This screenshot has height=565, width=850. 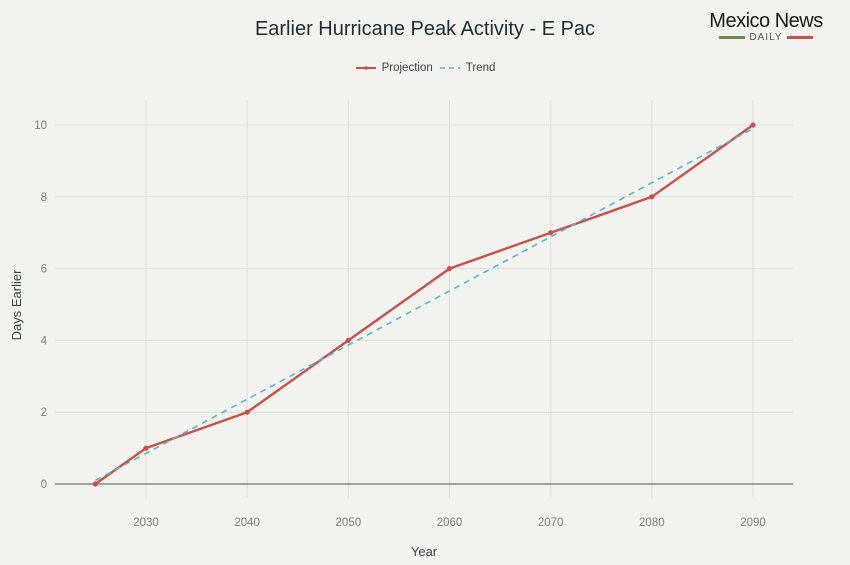 What do you see at coordinates (44, 341) in the screenshot?
I see `y-tick-label: 4` at bounding box center [44, 341].